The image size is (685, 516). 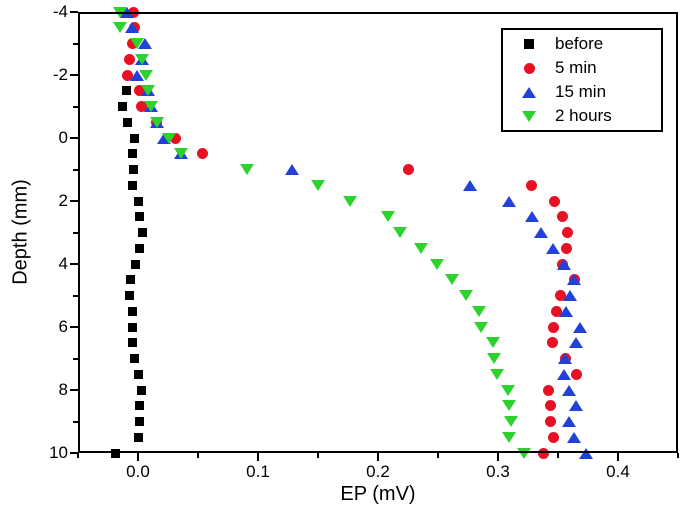 I want to click on y-tick-label: 2, so click(x=63, y=200).